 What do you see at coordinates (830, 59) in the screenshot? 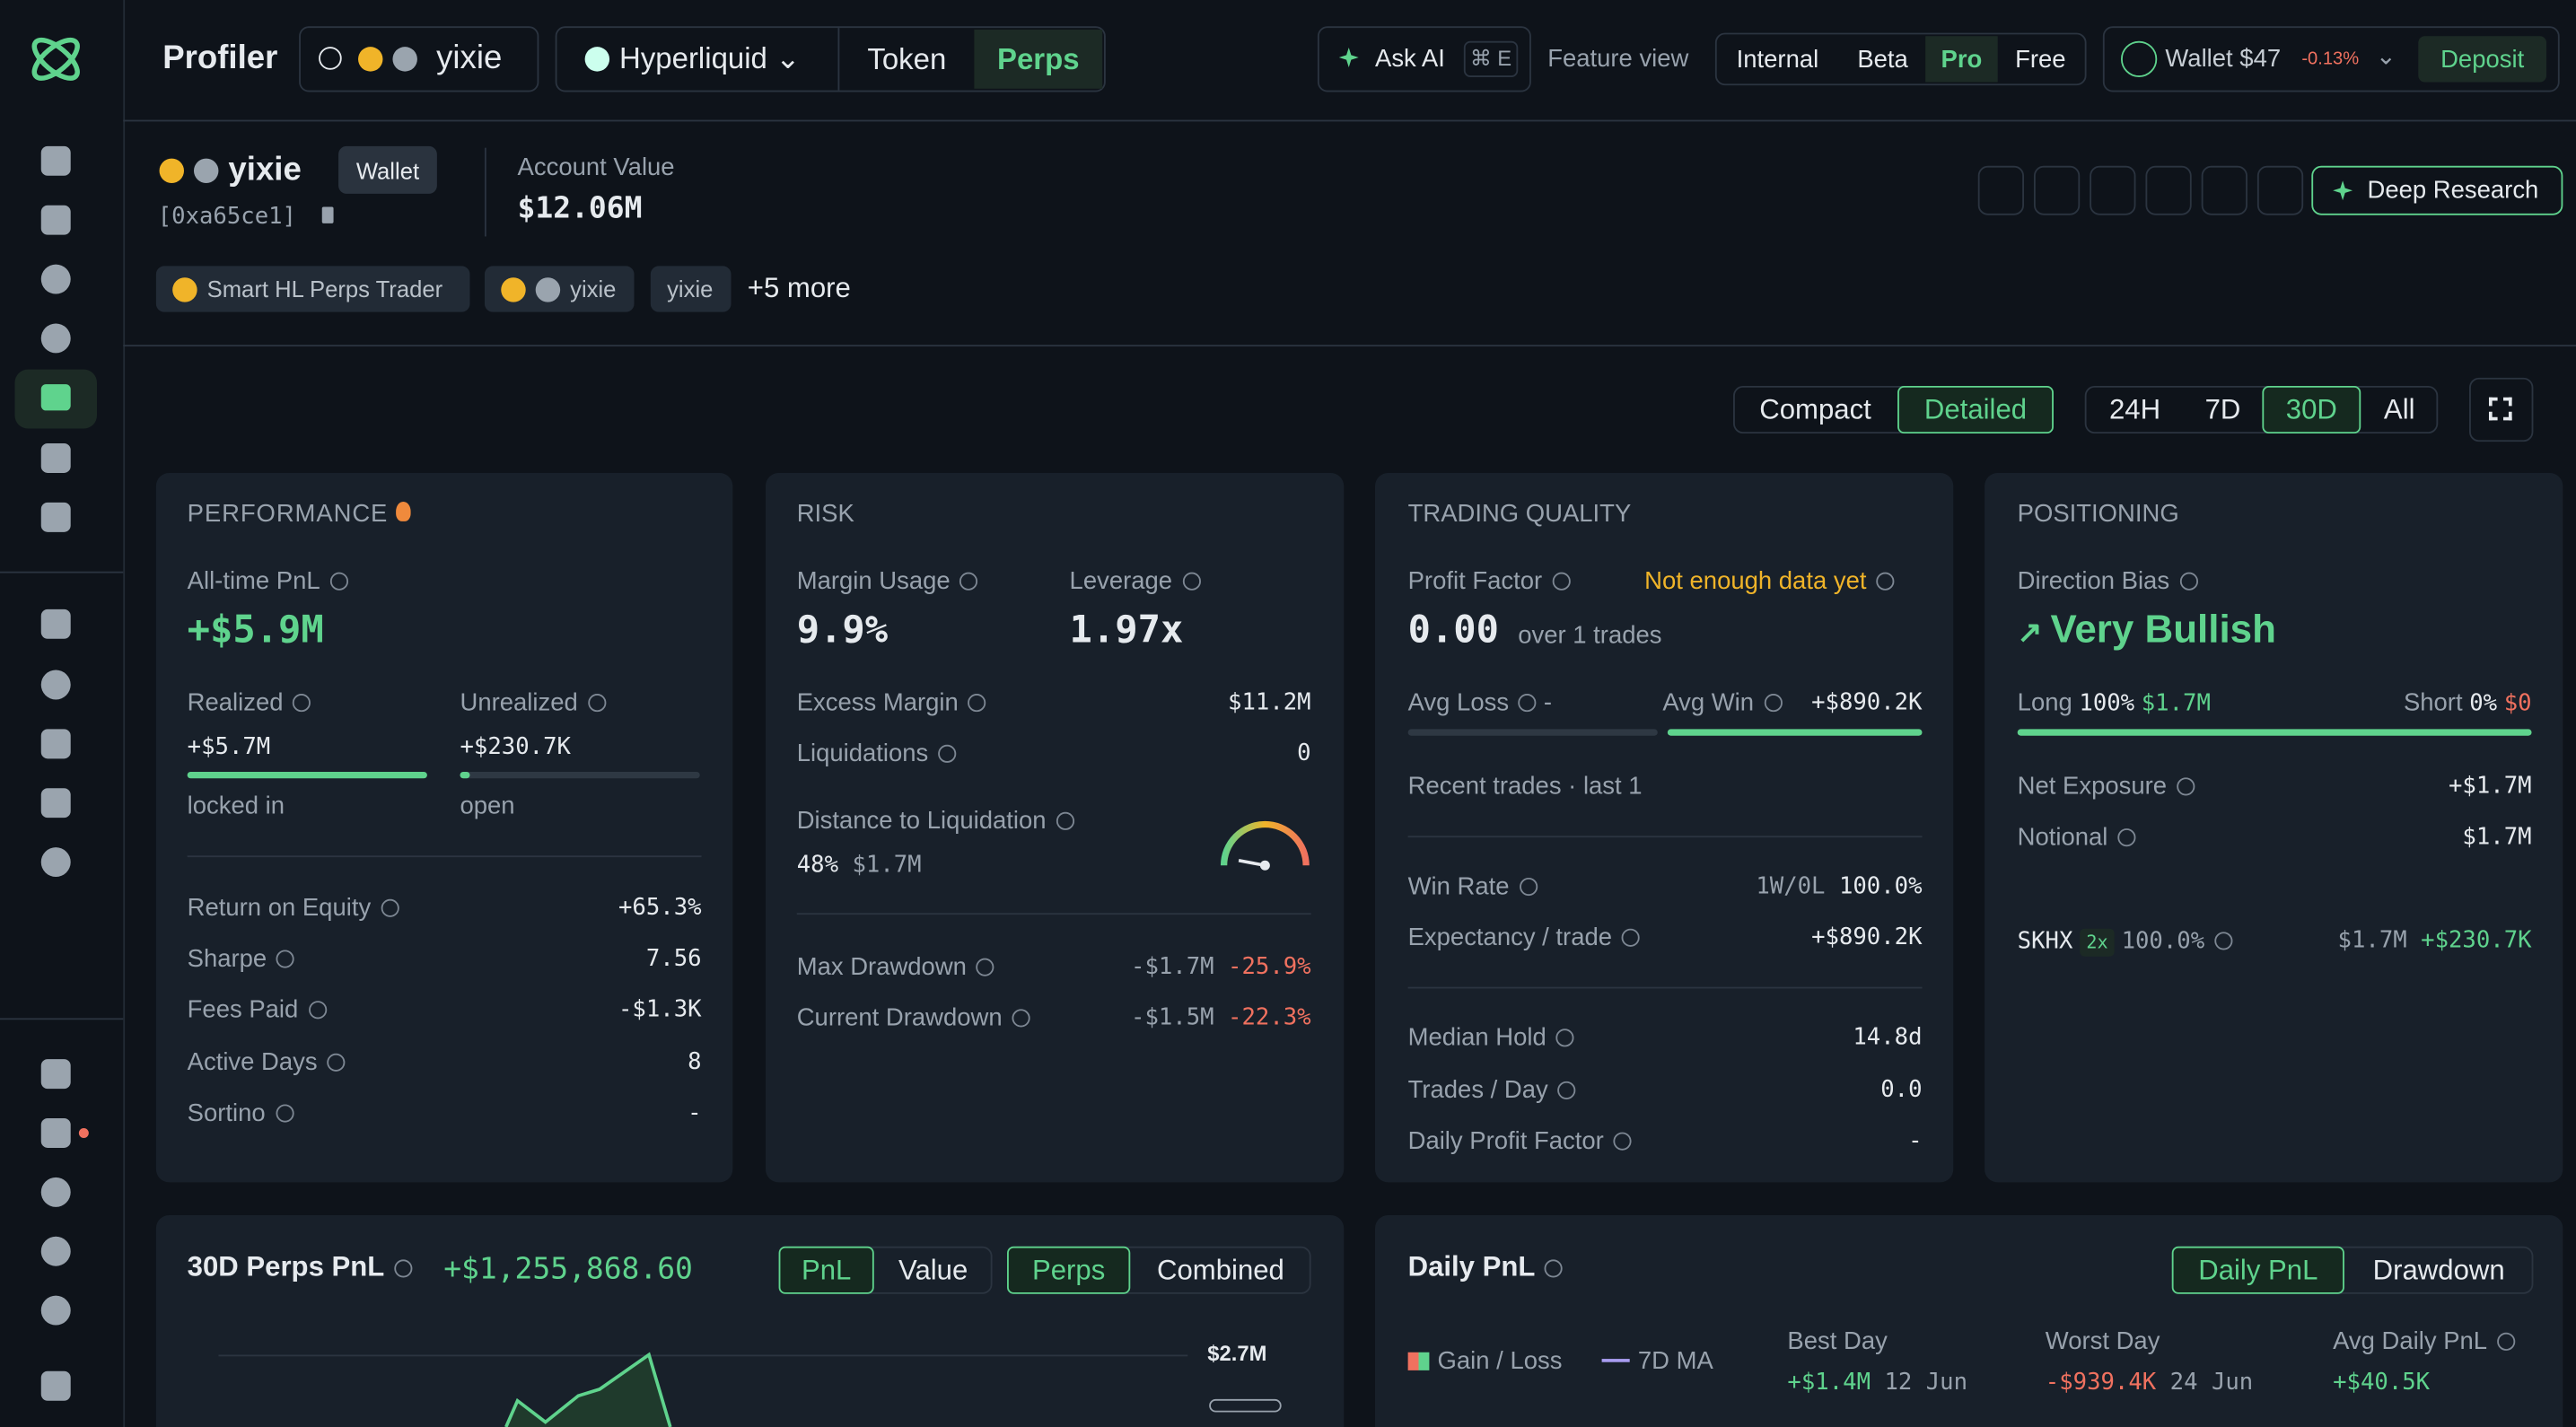
I see `chain-select` at bounding box center [830, 59].